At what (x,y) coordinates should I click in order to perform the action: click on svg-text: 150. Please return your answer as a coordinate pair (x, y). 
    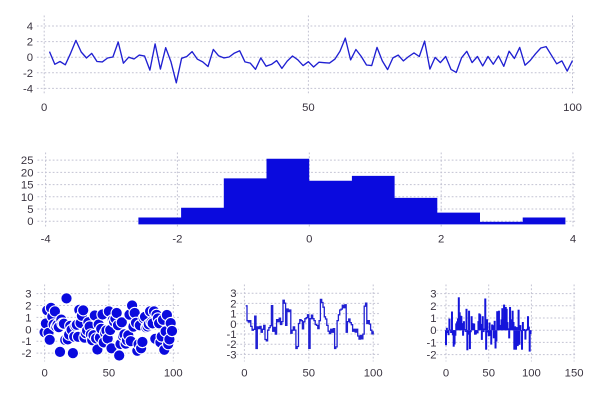
    Looking at the image, I should click on (574, 373).